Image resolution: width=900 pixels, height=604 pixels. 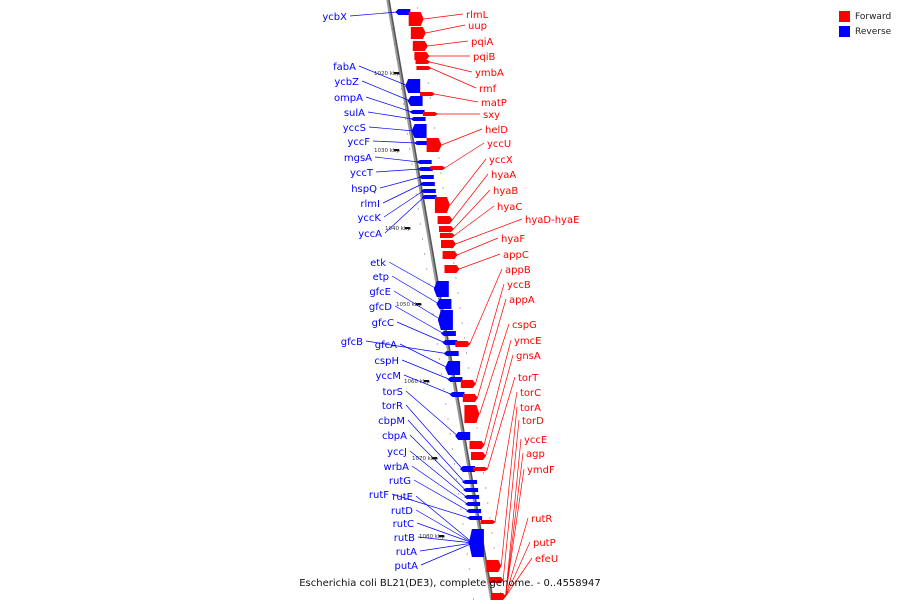 I want to click on forward-gene-label: sxy, so click(x=491, y=115).